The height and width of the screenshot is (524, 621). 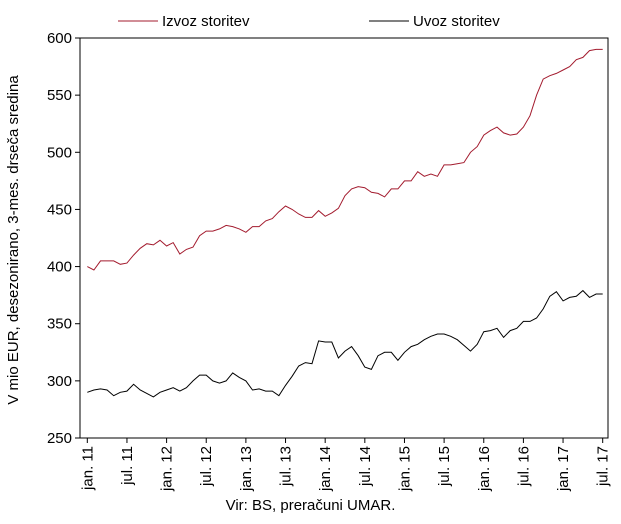 What do you see at coordinates (404, 469) in the screenshot?
I see `x-tick-label: jan. 15` at bounding box center [404, 469].